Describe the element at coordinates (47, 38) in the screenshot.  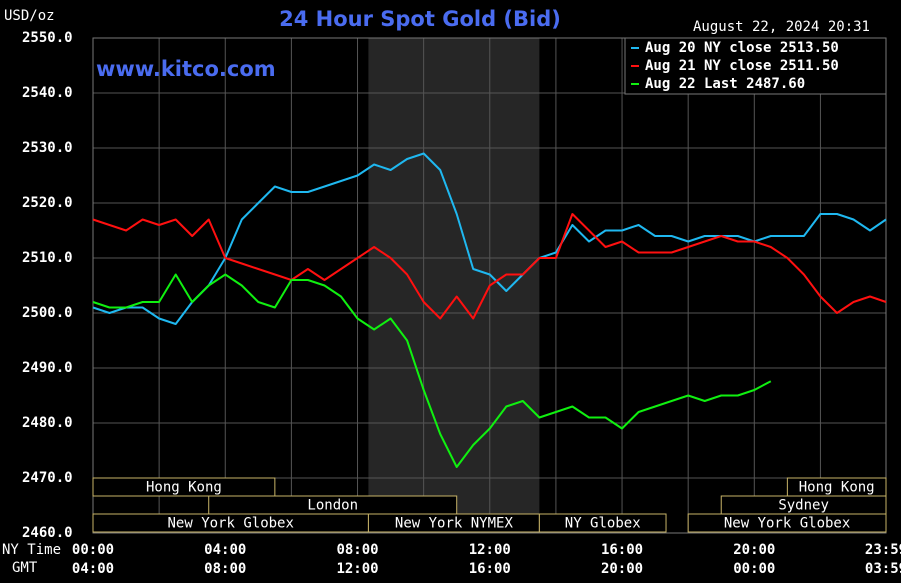
I see `y-tick-label: 2550.0` at that location.